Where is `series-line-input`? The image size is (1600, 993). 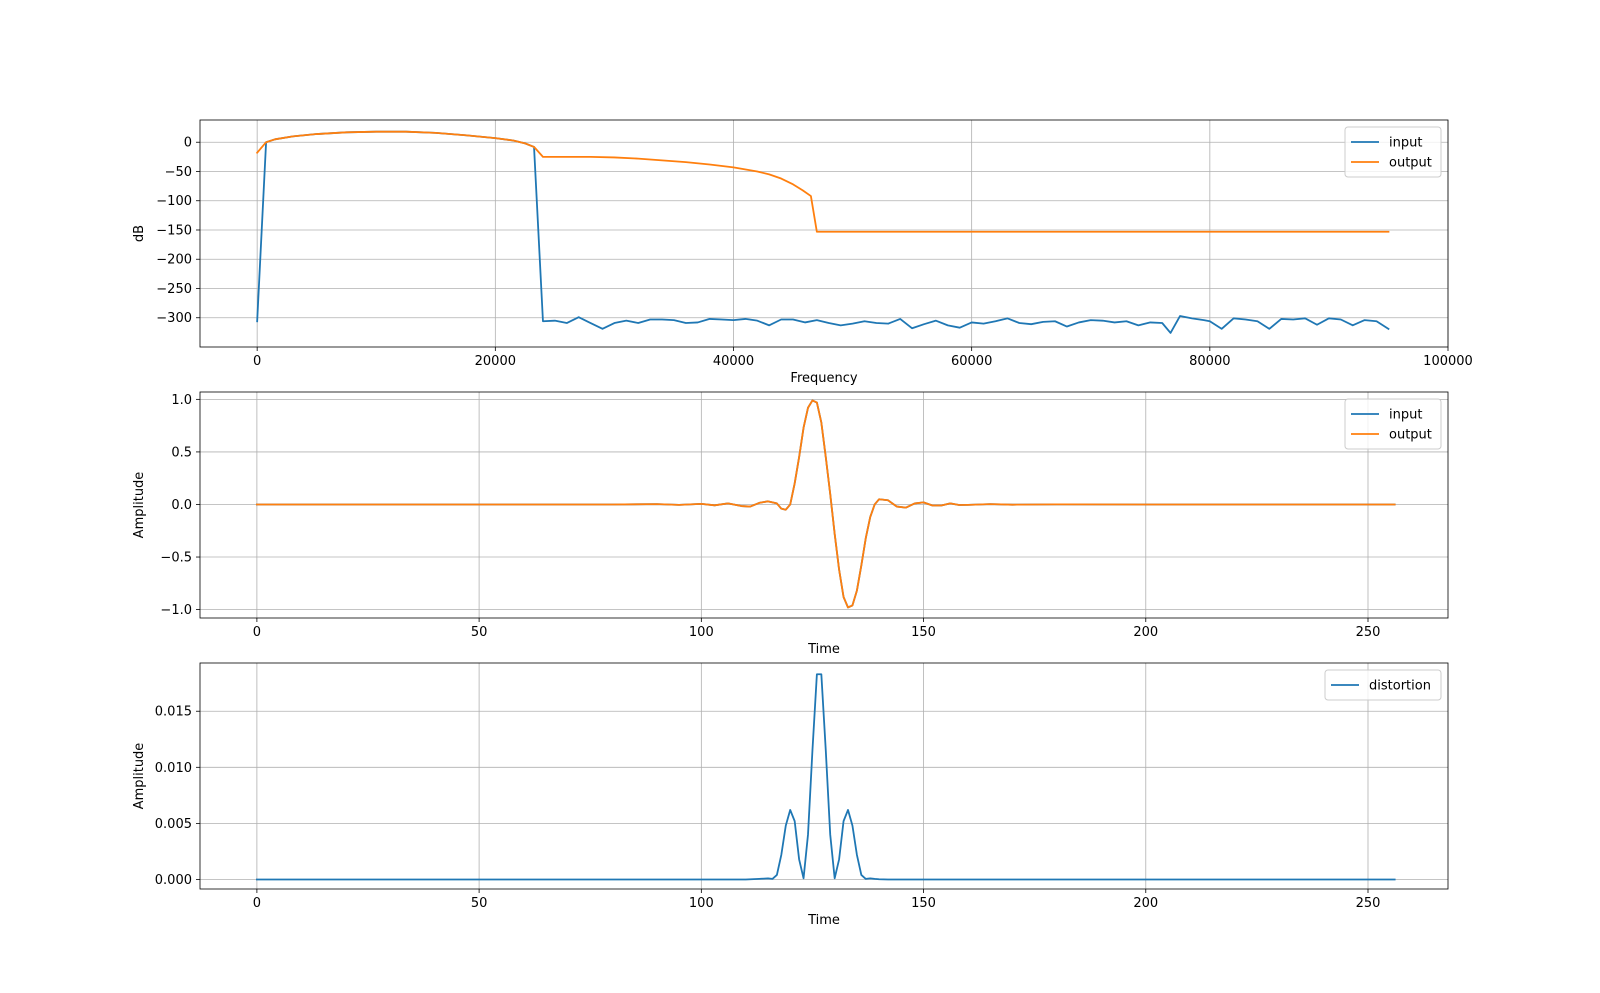 series-line-input is located at coordinates (823, 232).